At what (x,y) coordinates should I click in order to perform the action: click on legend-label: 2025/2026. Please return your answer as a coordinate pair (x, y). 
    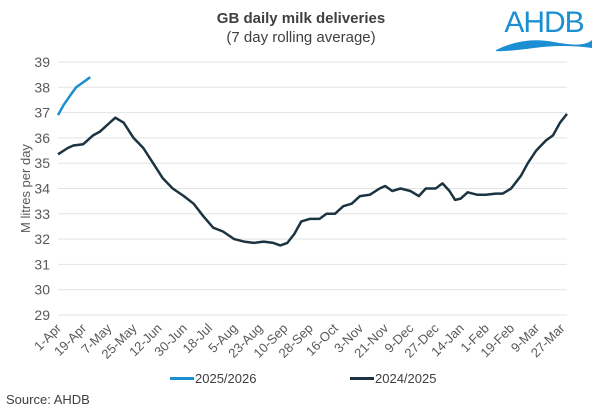
    Looking at the image, I should click on (226, 378).